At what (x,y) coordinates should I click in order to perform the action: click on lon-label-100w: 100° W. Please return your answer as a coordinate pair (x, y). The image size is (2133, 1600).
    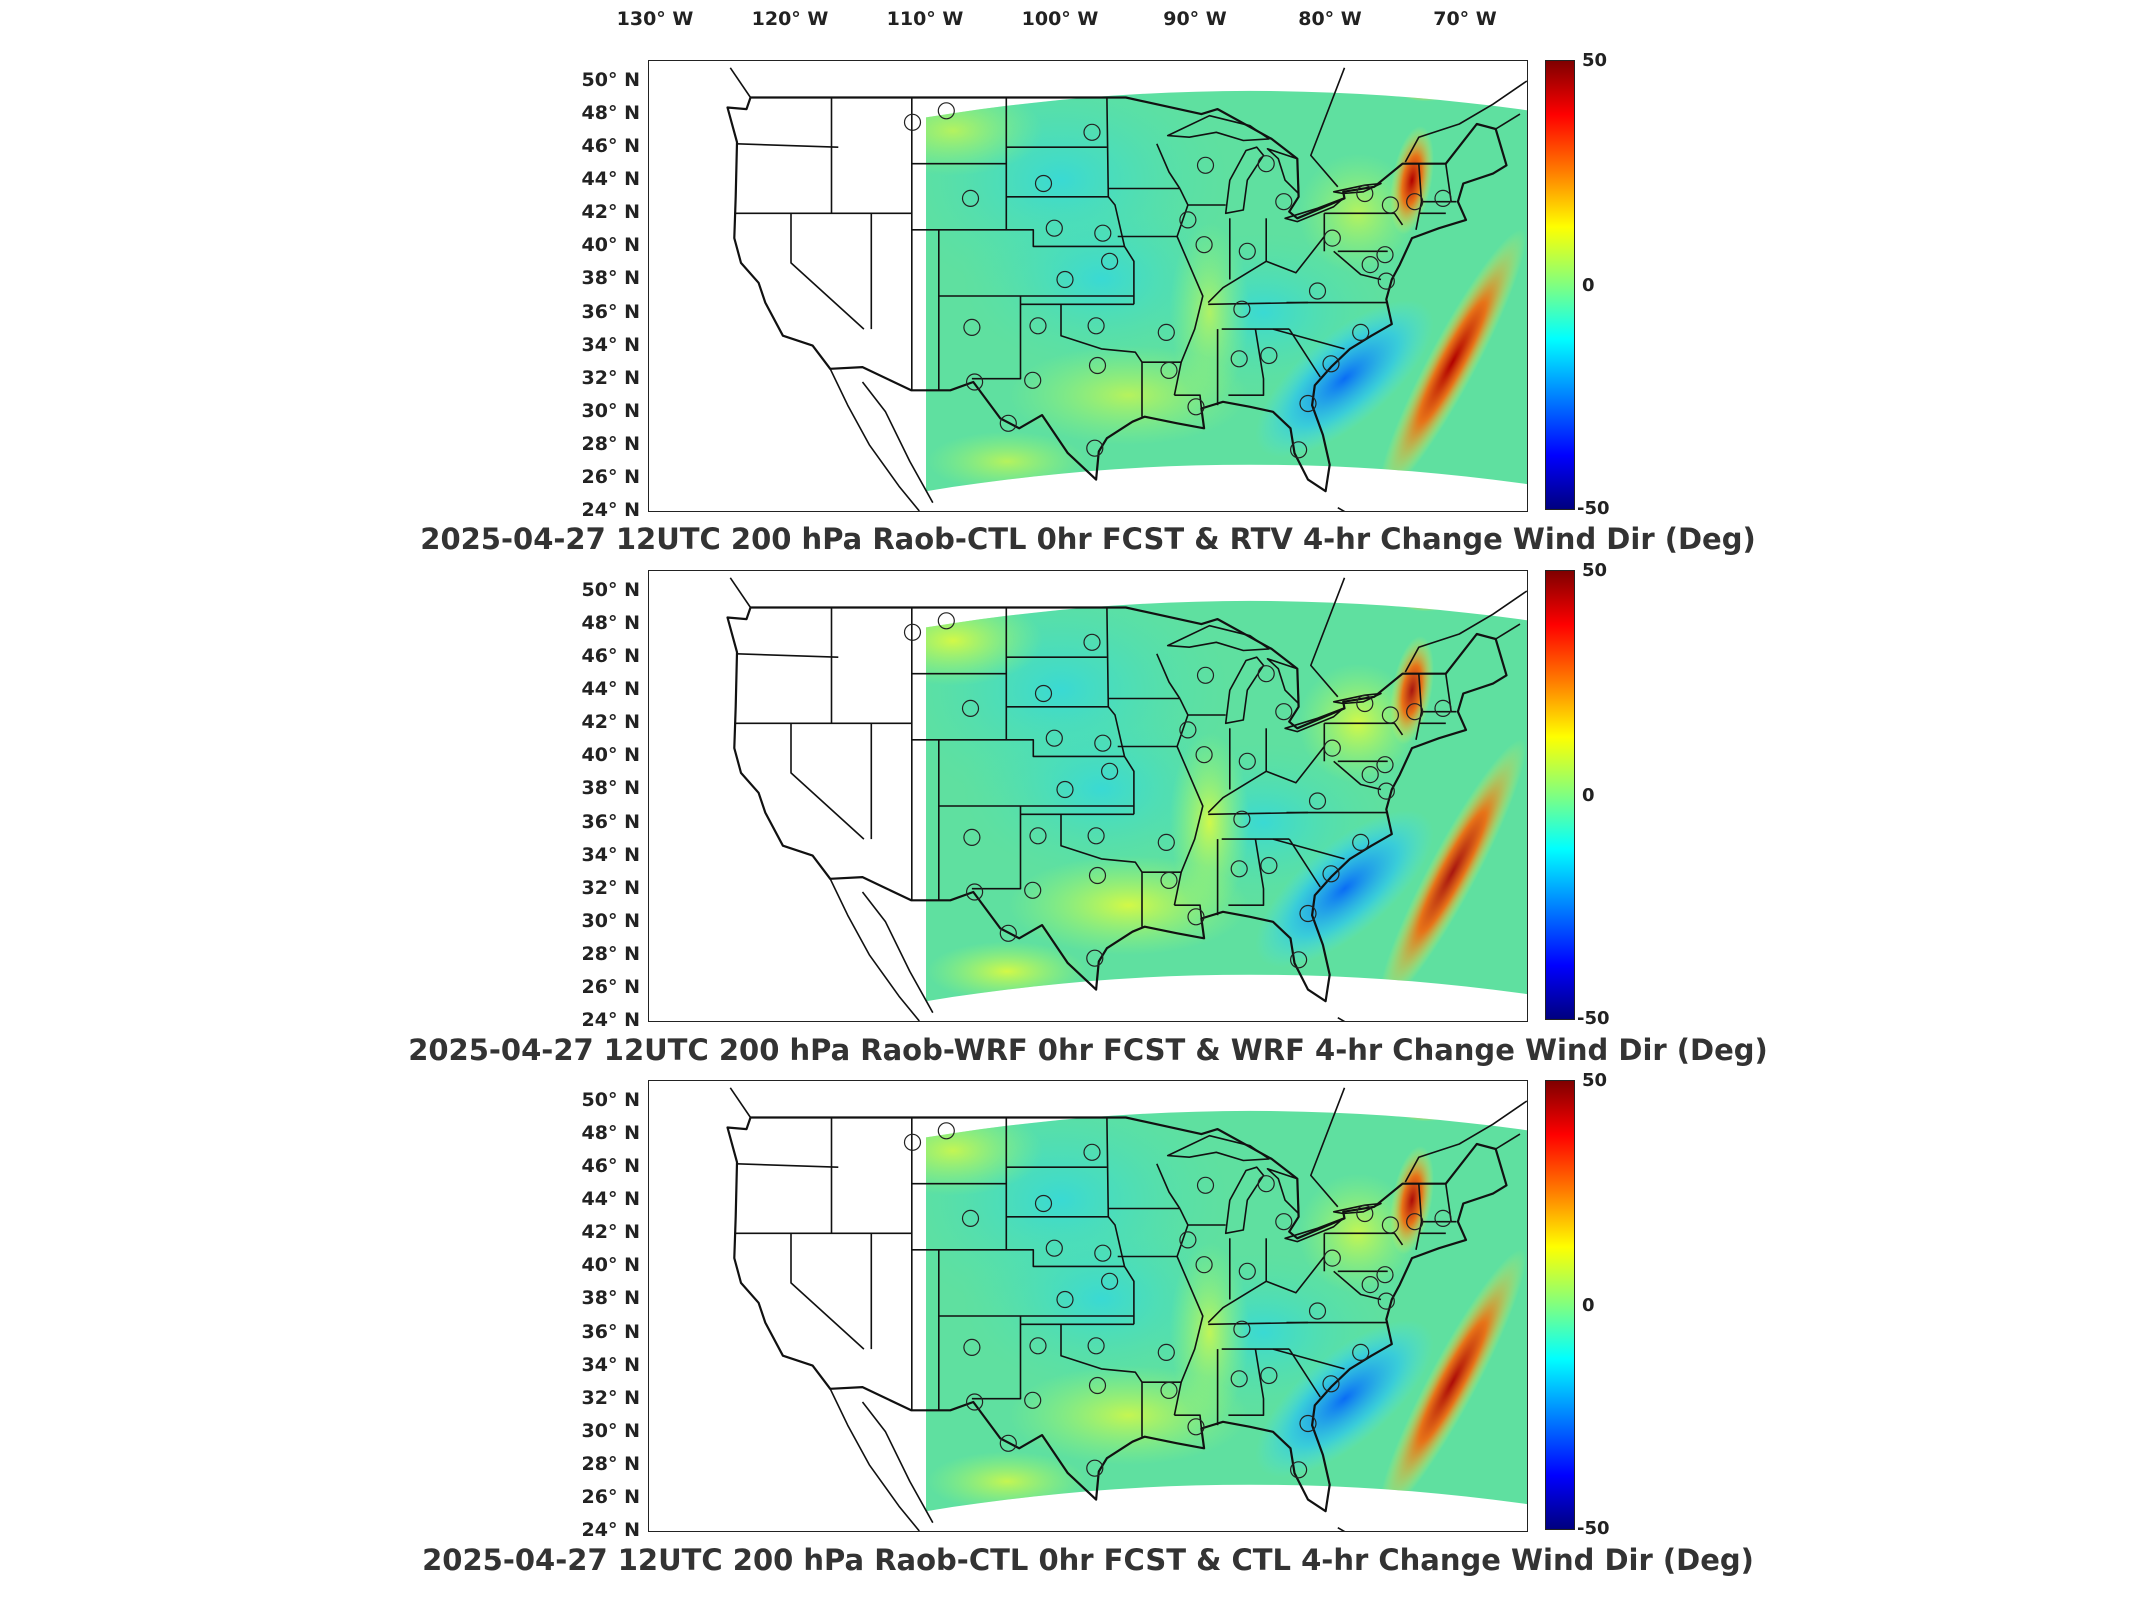
    Looking at the image, I should click on (1060, 19).